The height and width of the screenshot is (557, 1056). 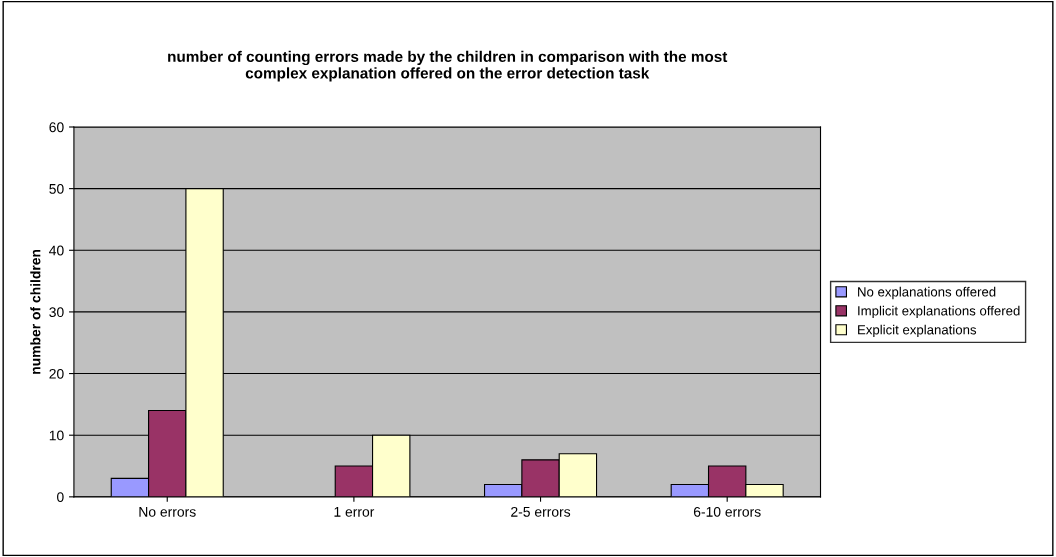 What do you see at coordinates (727, 511) in the screenshot?
I see `x-tick-label: 6-10 errors` at bounding box center [727, 511].